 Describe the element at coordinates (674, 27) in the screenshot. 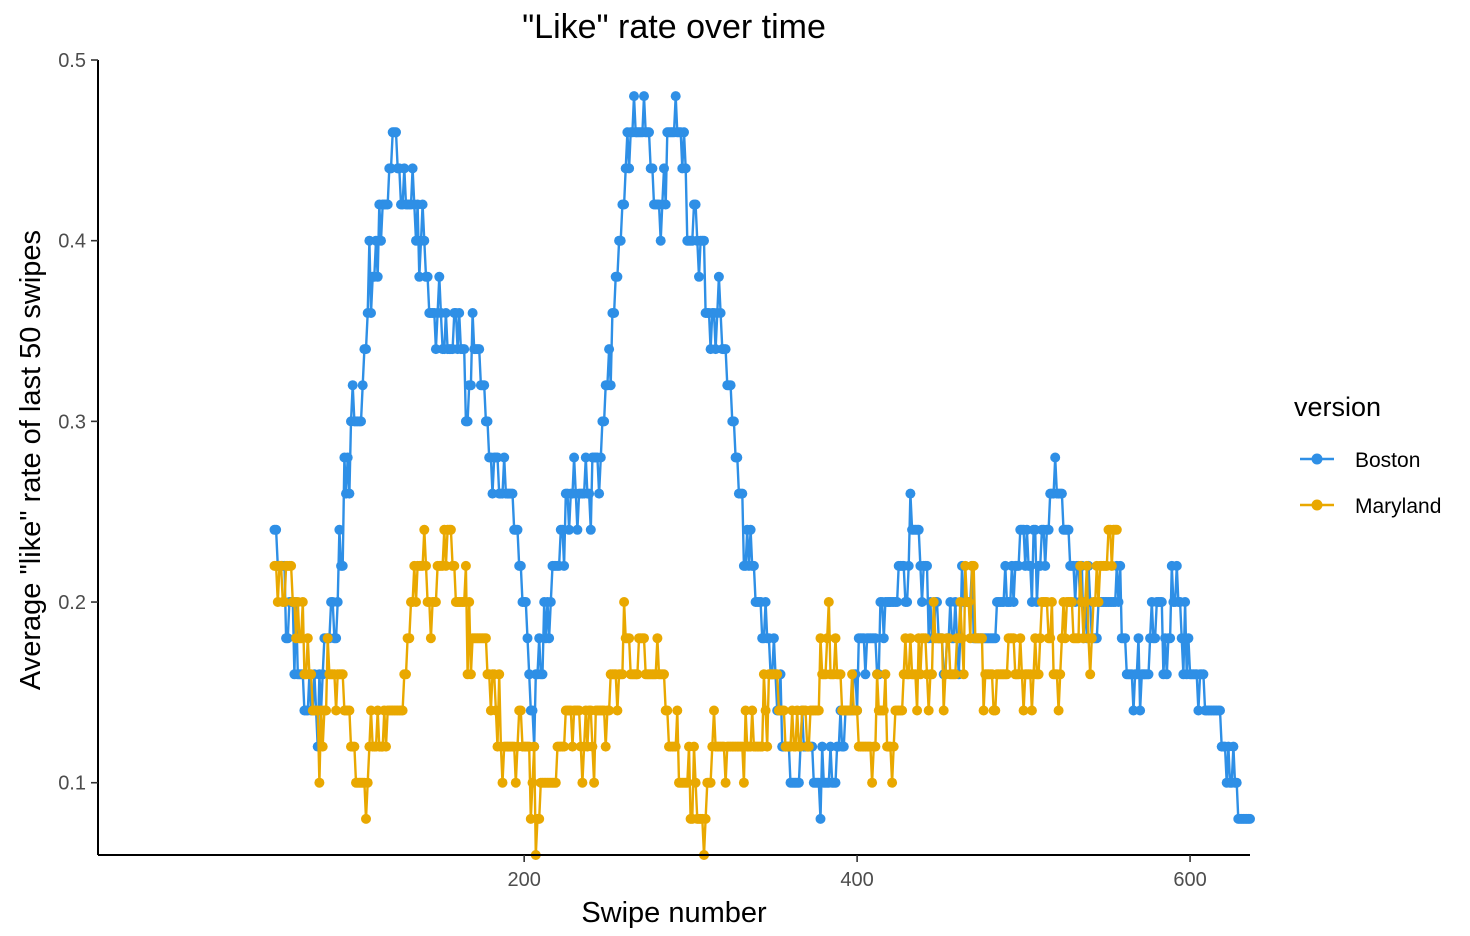

I see `chart-title: "Like" rate over time` at that location.